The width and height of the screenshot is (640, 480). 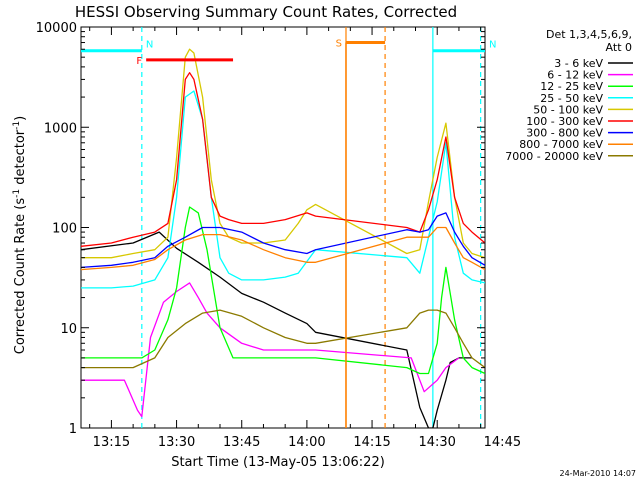 I want to click on legend-item-label: 800 - 7000 keV, so click(x=561, y=144).